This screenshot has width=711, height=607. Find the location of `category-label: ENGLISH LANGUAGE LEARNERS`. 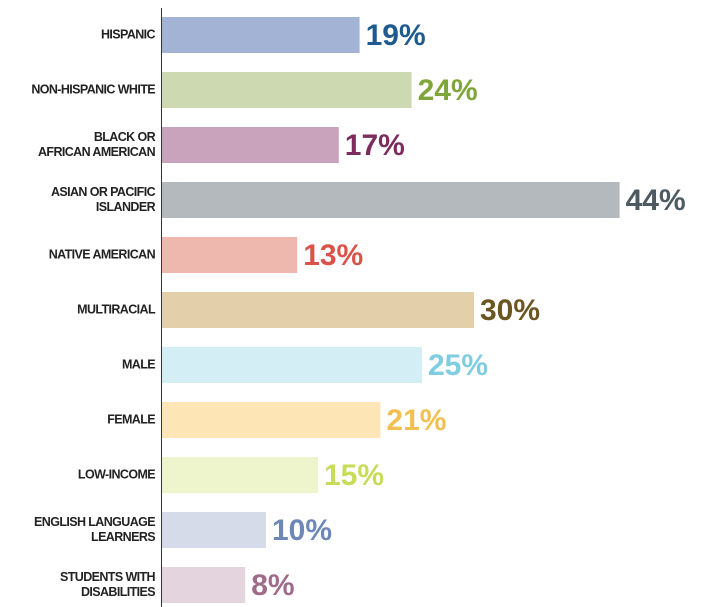

category-label: ENGLISH LANGUAGE LEARNERS is located at coordinates (95, 529).